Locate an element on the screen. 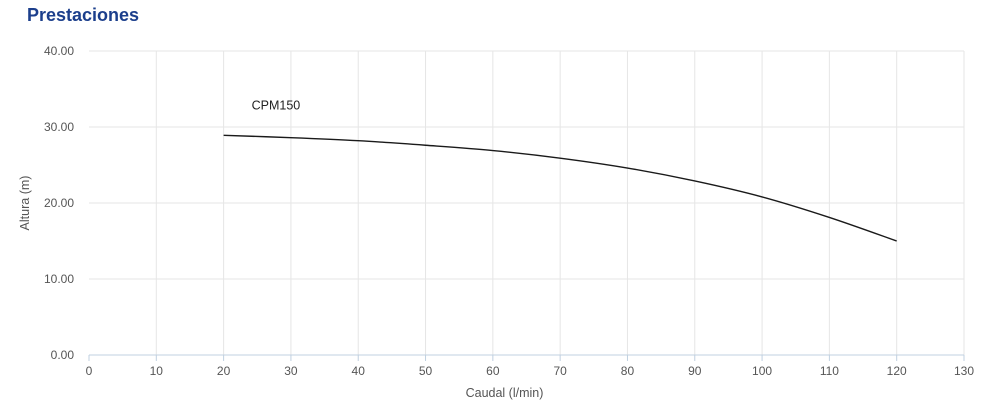 This screenshot has height=418, width=1000. x-tick-label: 20 is located at coordinates (224, 371).